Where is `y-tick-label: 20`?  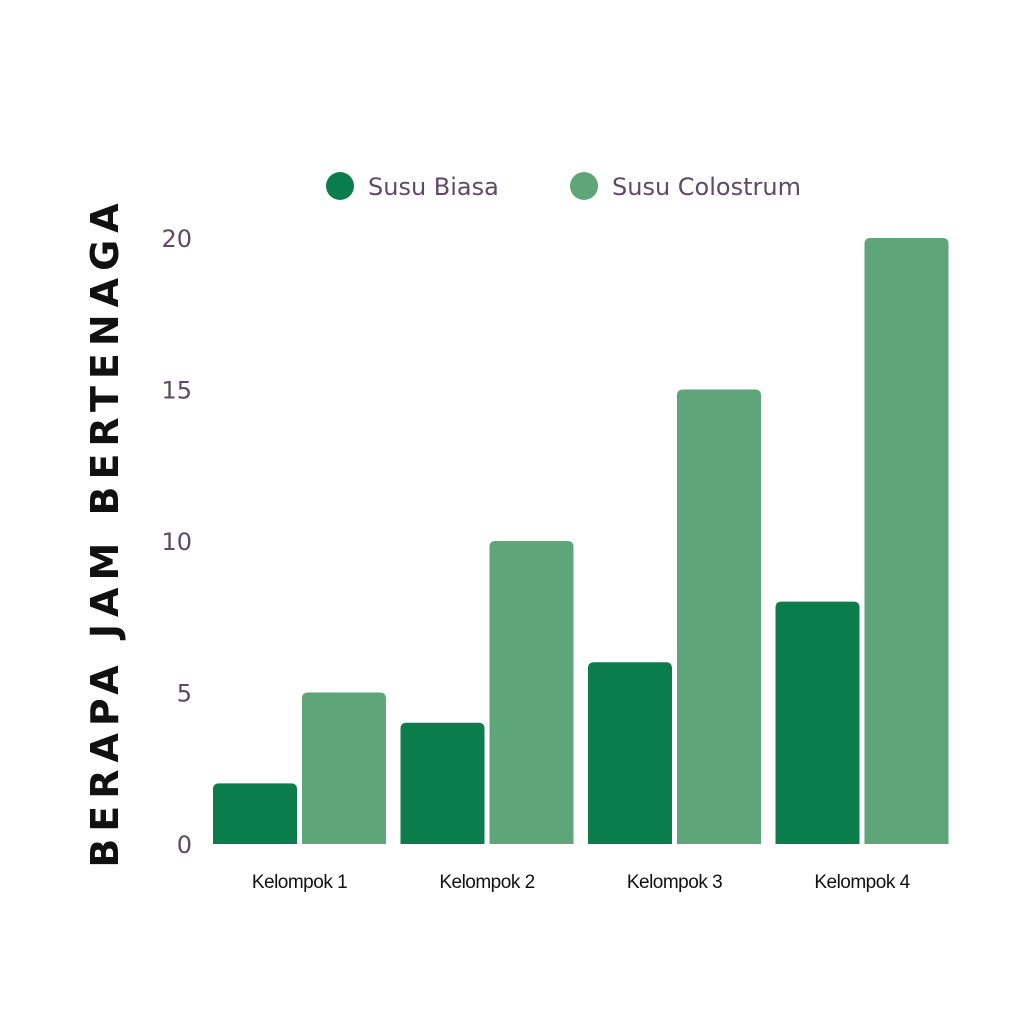
y-tick-label: 20 is located at coordinates (176, 239).